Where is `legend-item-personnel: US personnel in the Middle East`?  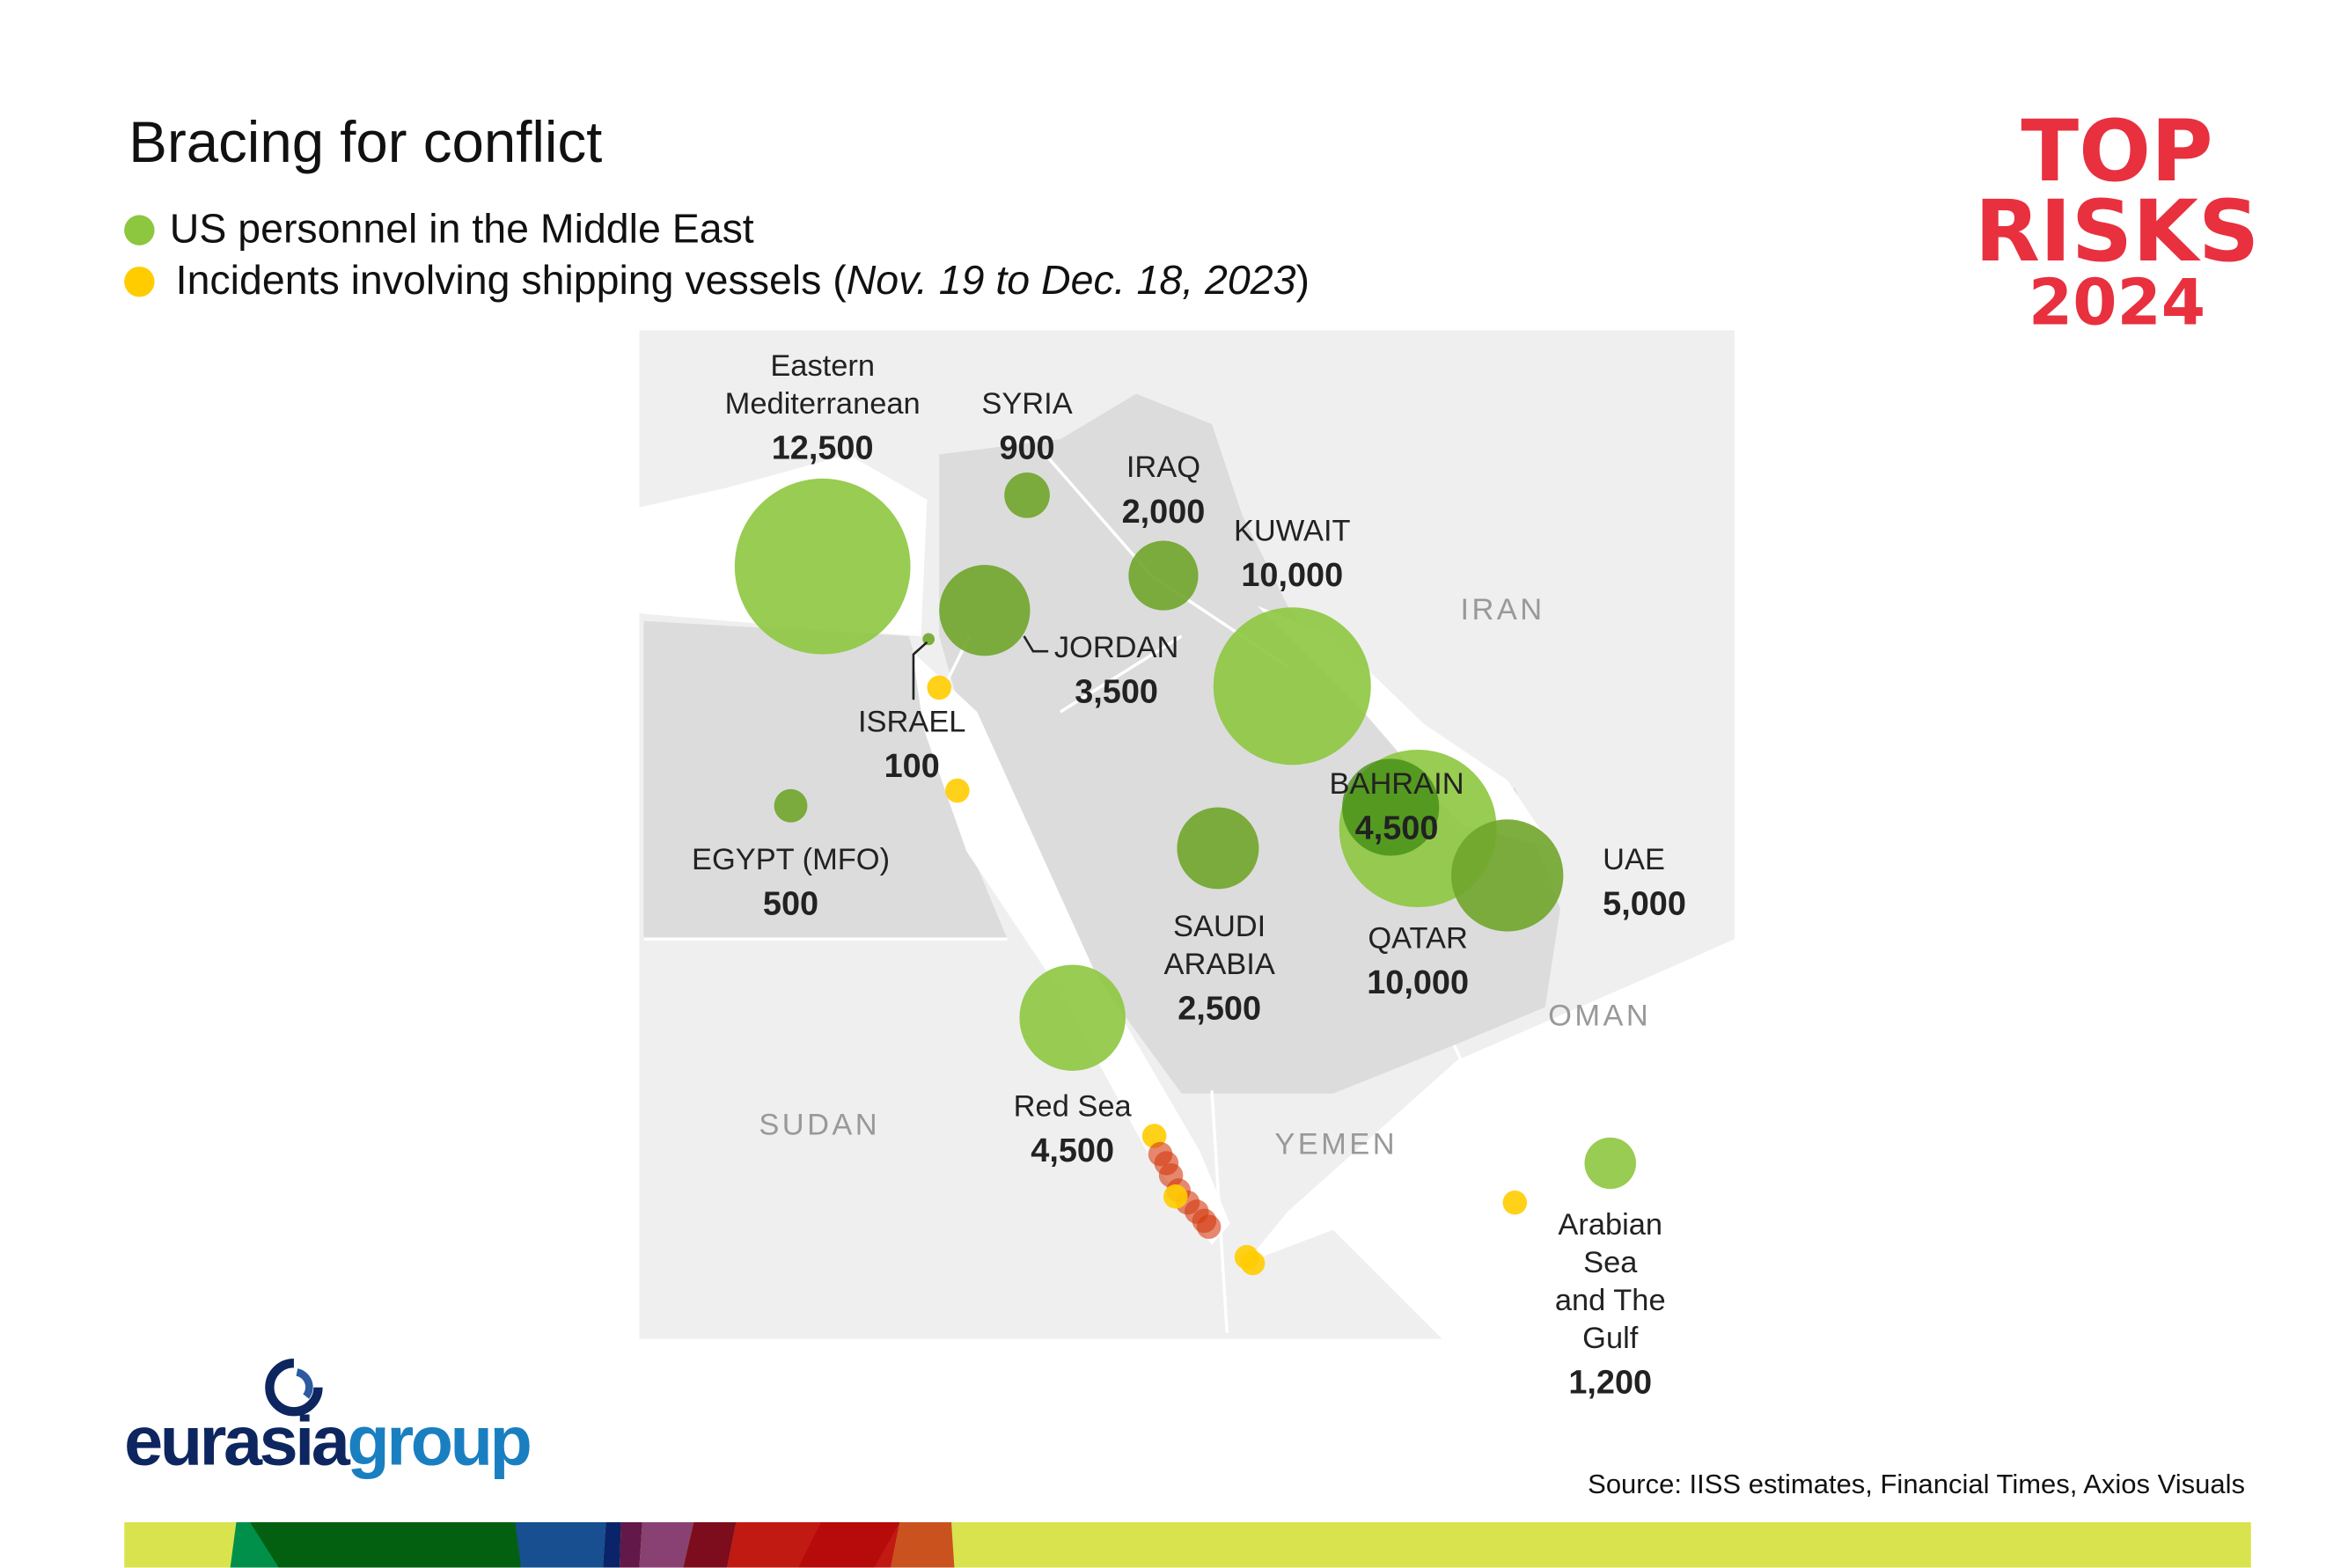 legend-item-personnel: US personnel in the Middle East is located at coordinates (439, 229).